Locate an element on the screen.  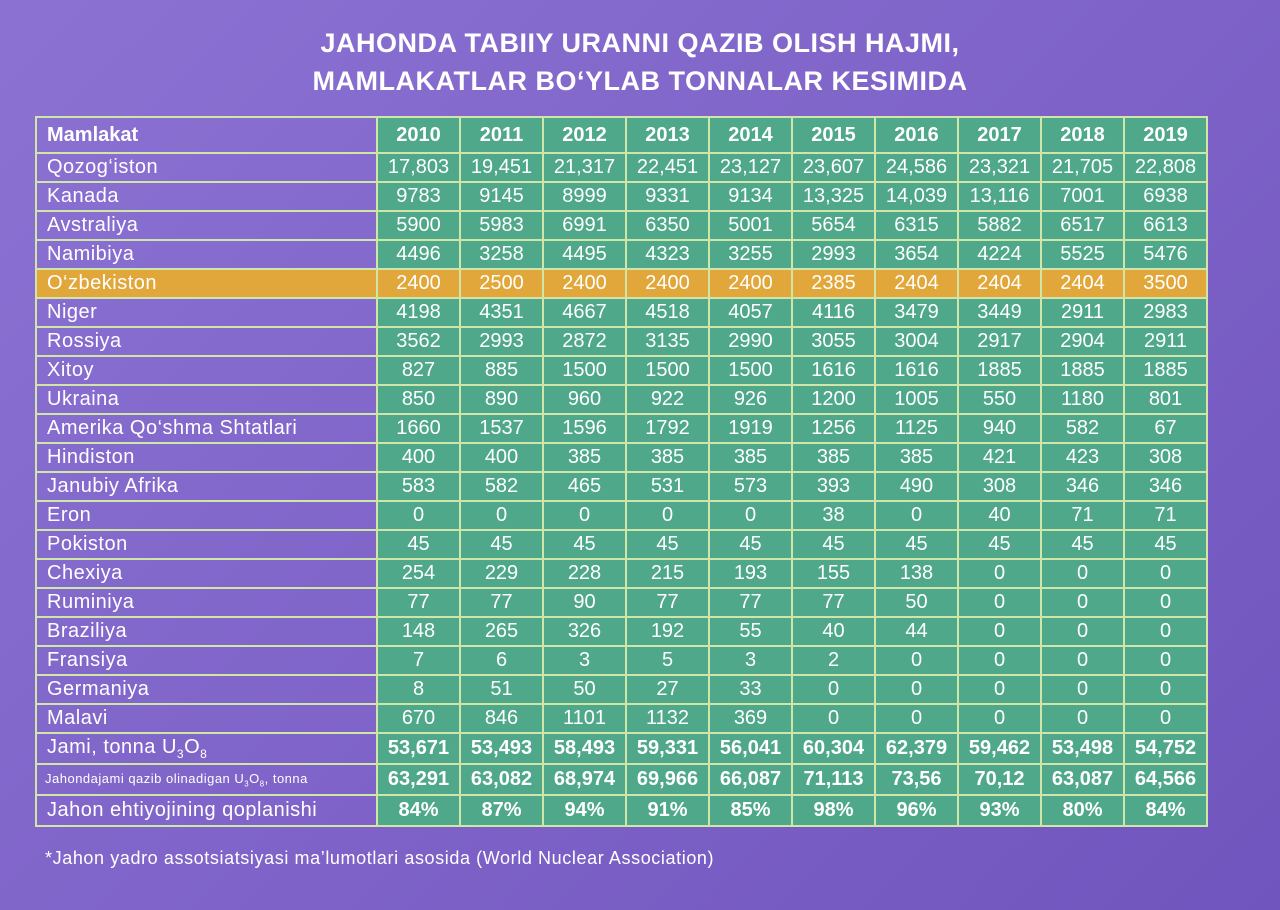
value-cell: 393 is located at coordinates (833, 486).